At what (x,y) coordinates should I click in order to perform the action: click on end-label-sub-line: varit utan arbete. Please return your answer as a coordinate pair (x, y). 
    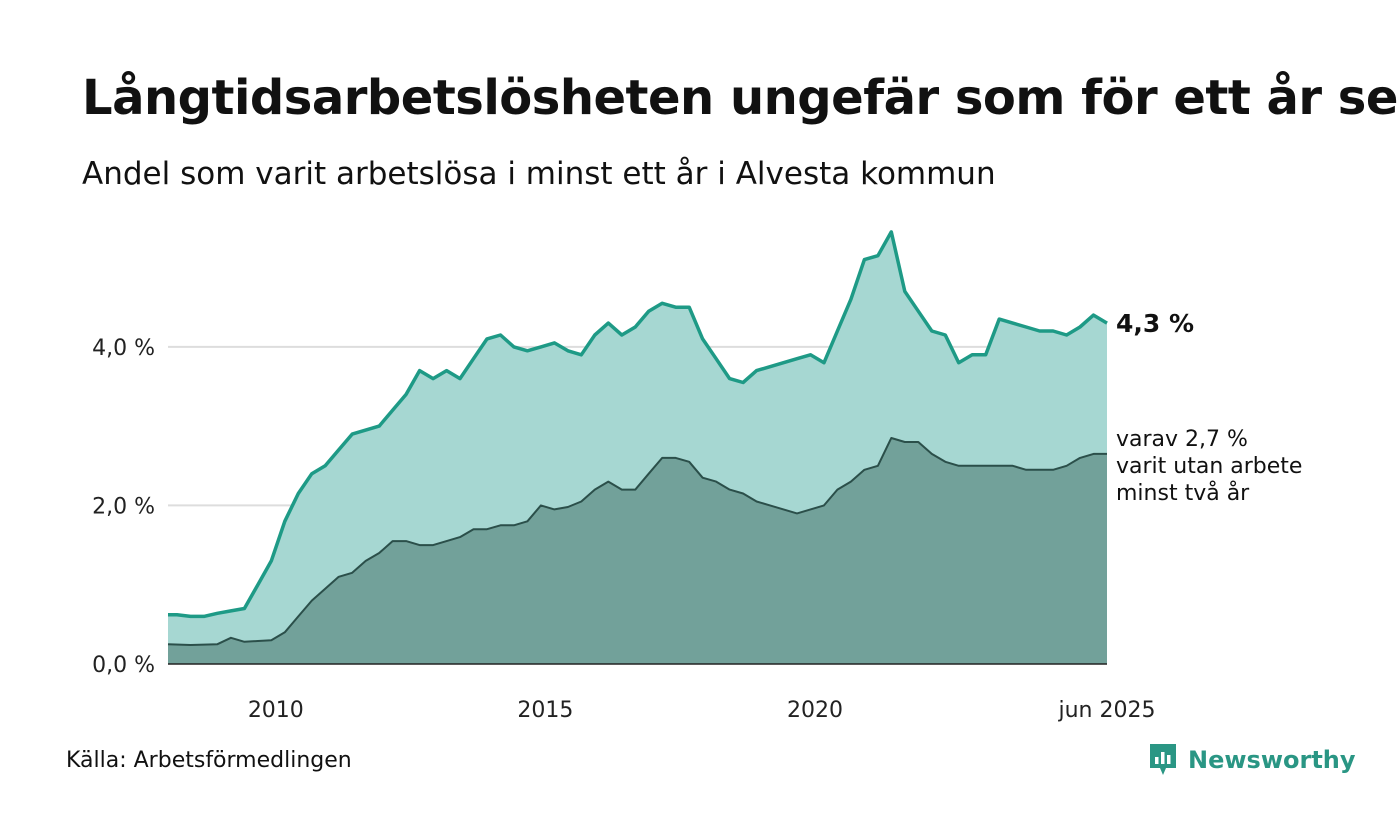
    Looking at the image, I should click on (1209, 466).